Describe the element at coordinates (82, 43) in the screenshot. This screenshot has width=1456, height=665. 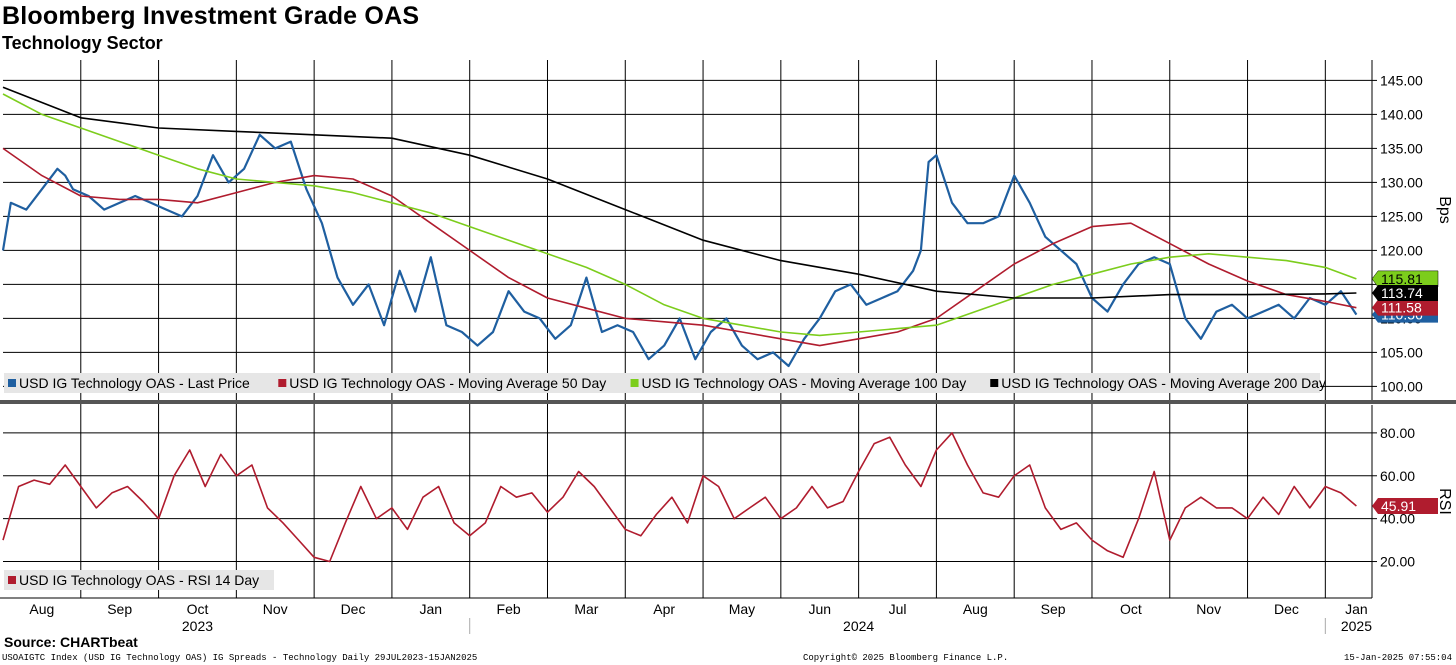
I see `chart-subtitle: Technology Sector` at that location.